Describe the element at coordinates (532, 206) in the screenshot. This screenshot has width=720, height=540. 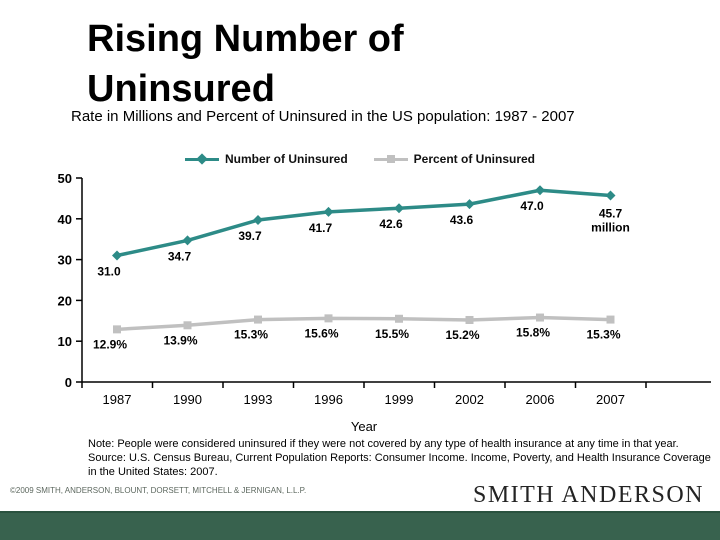
I see `data-point-label: 47.0` at that location.